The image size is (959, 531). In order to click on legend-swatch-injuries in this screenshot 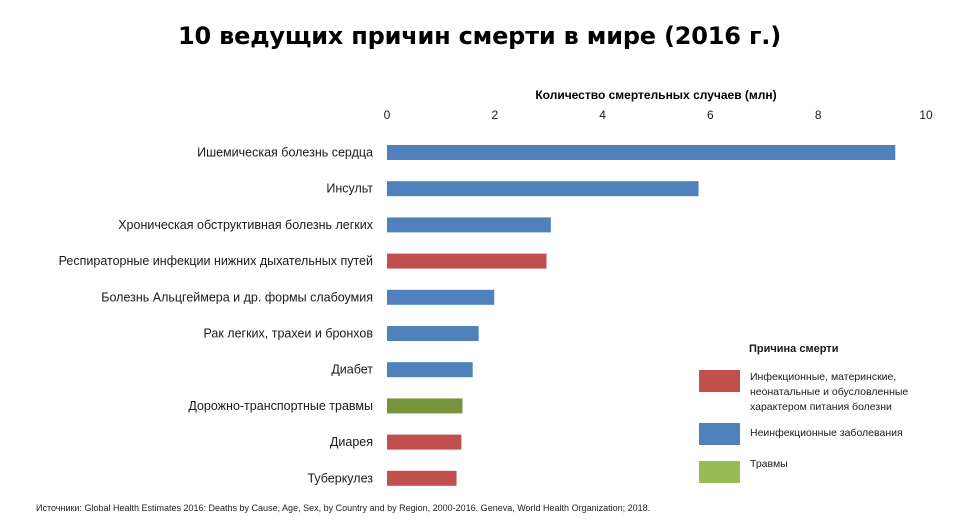, I will do `click(719, 472)`.